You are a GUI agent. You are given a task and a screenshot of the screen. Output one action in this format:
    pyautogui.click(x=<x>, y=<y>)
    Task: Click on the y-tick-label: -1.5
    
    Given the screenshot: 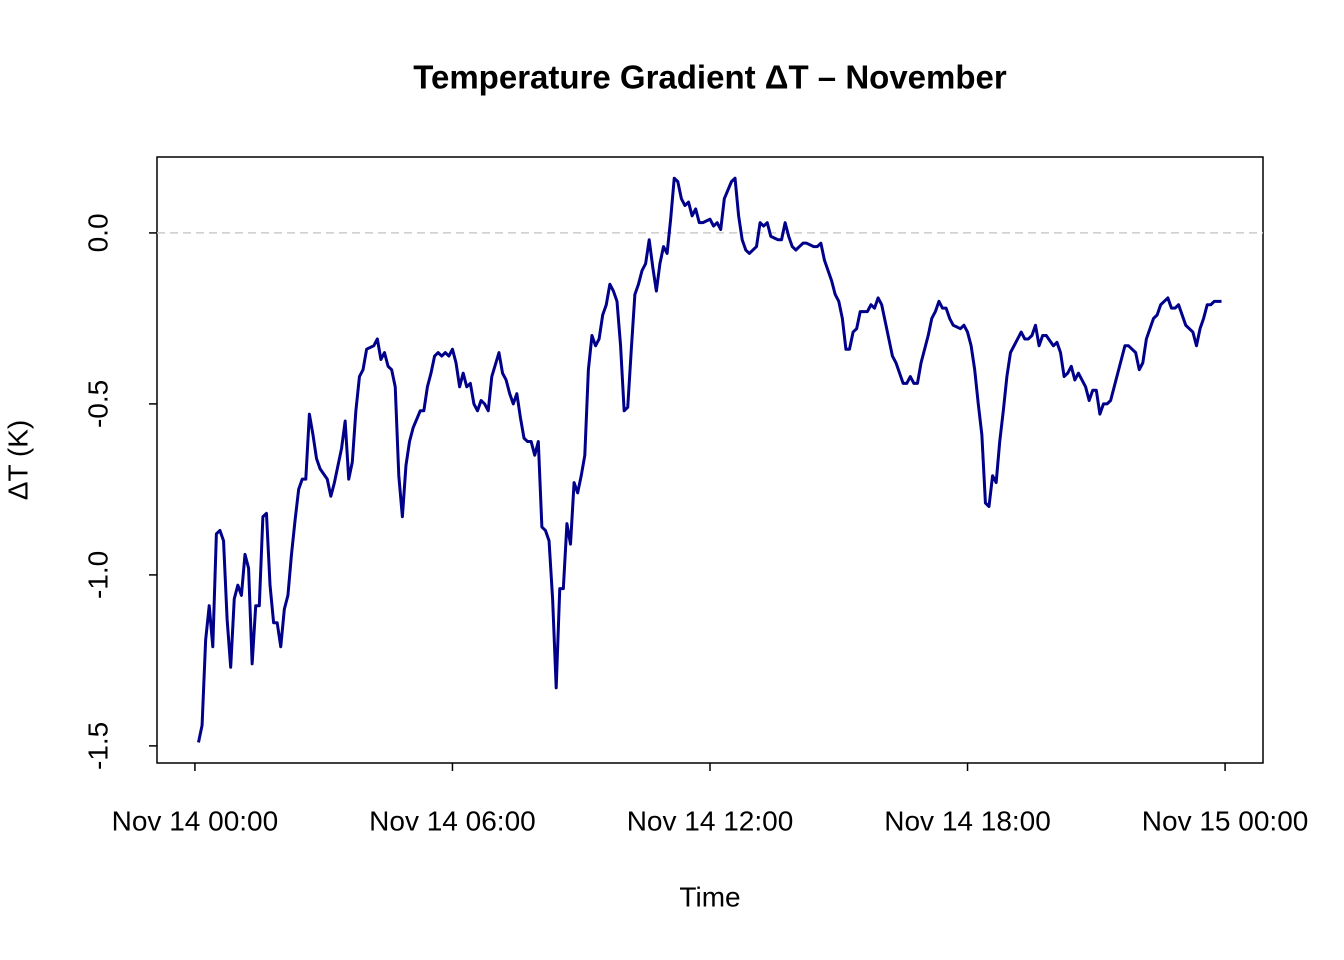 What is the action you would take?
    pyautogui.click(x=97, y=746)
    